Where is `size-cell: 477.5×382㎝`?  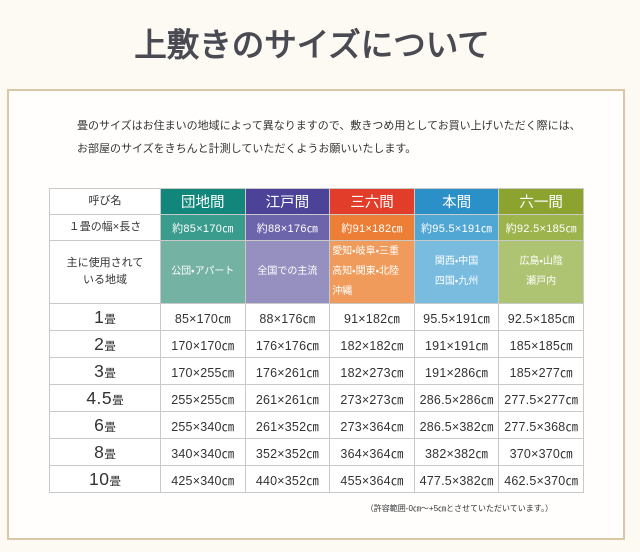
size-cell: 477.5×382㎝ is located at coordinates (456, 479).